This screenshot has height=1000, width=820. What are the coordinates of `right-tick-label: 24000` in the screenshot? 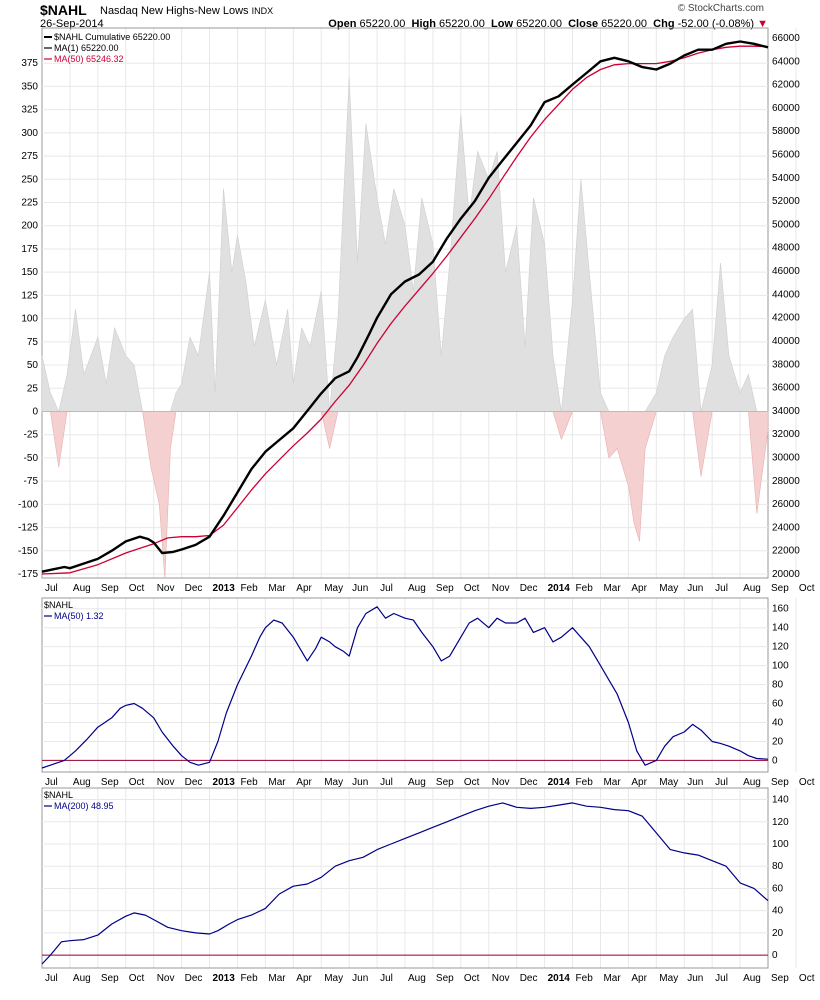 It's located at (786, 527).